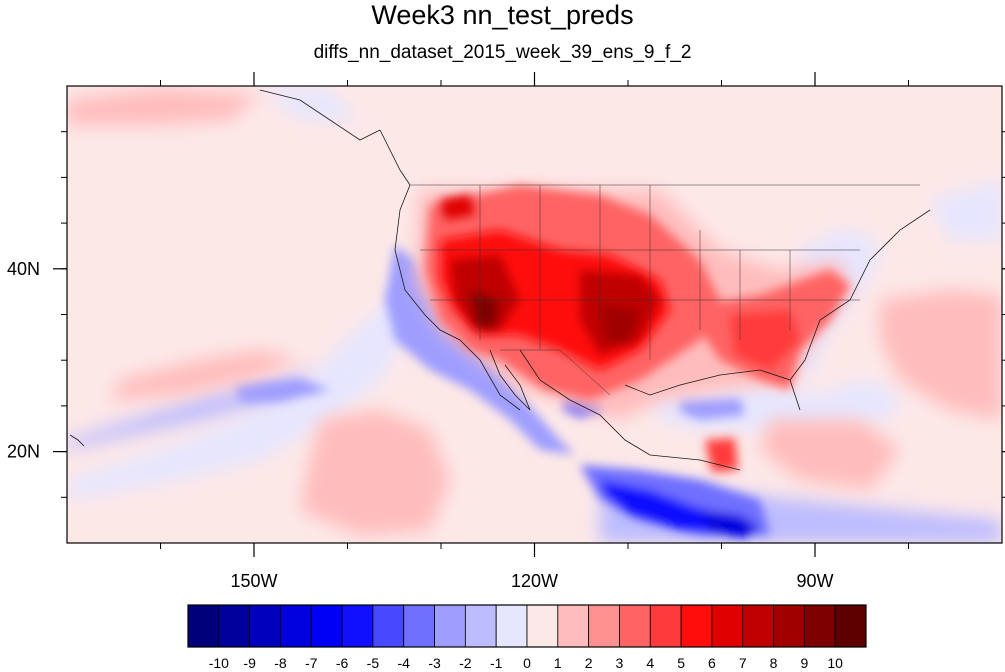 This screenshot has width=1005, height=672. Describe the element at coordinates (534, 581) in the screenshot. I see `x-tick-label: 120W` at that location.